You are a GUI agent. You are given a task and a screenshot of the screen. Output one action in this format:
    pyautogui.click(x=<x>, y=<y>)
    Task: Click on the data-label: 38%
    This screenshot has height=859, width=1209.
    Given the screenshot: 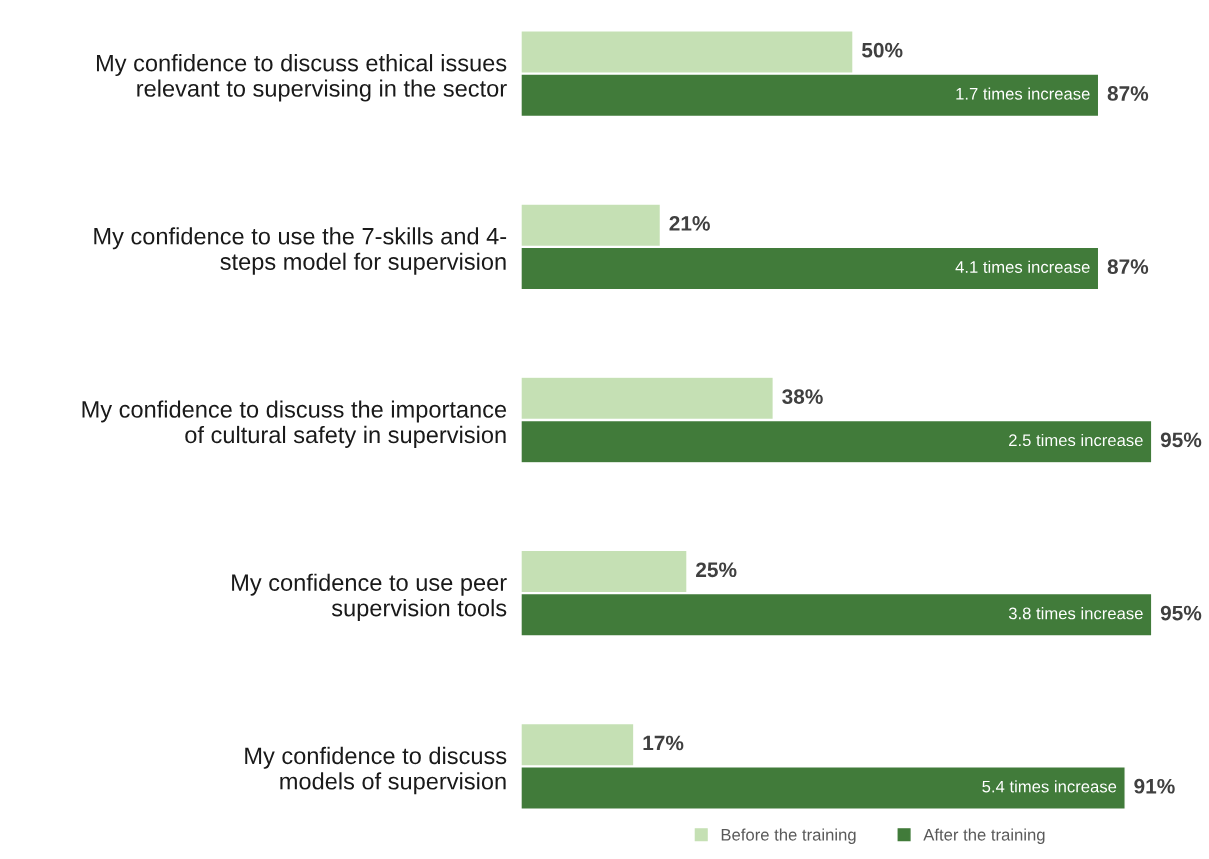 What is the action you would take?
    pyautogui.click(x=802, y=396)
    